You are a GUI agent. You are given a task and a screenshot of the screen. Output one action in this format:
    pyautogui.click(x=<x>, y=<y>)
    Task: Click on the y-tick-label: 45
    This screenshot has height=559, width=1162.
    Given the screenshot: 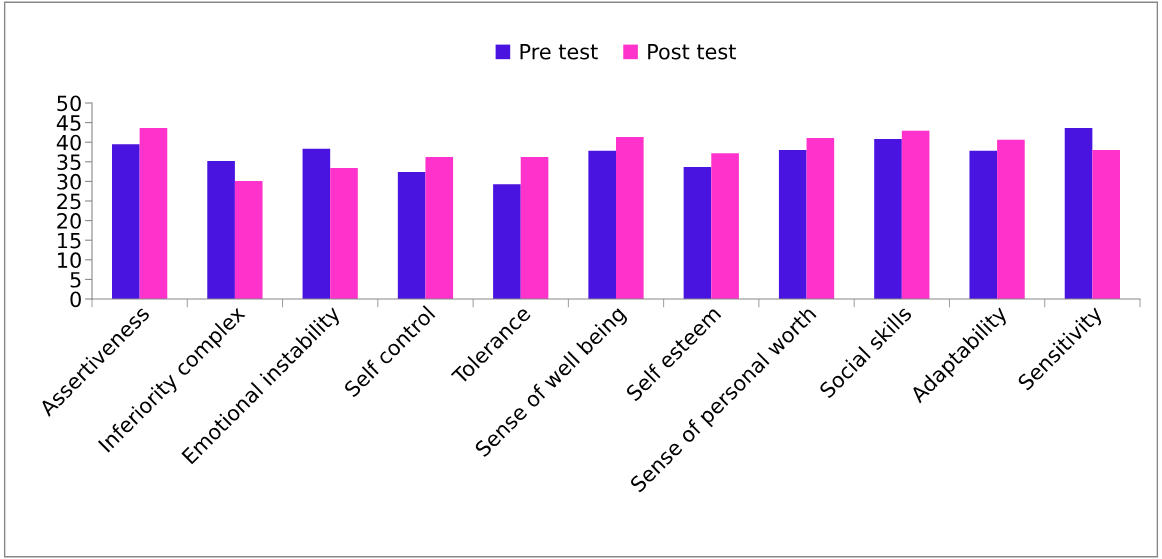 What is the action you would take?
    pyautogui.click(x=68, y=123)
    